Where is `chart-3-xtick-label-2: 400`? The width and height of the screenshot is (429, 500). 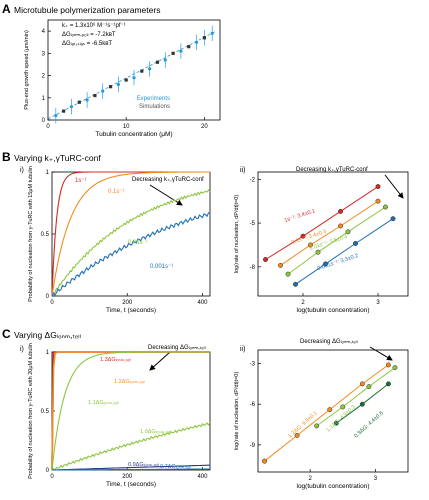 chart-3-xtick-label-2: 400 is located at coordinates (202, 477).